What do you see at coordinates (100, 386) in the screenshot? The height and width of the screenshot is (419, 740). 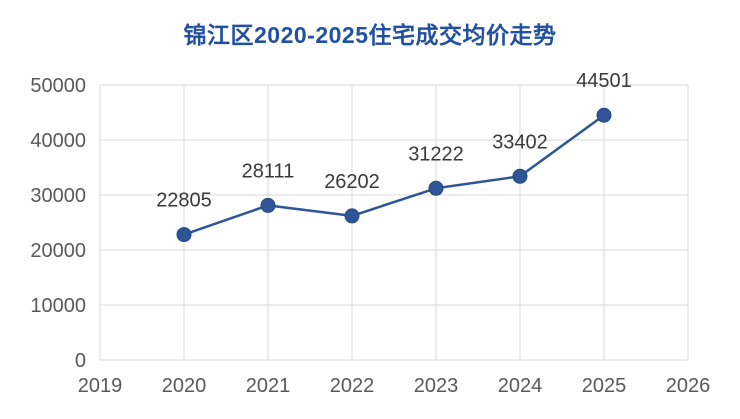 I see `x-tick-label: 2019` at bounding box center [100, 386].